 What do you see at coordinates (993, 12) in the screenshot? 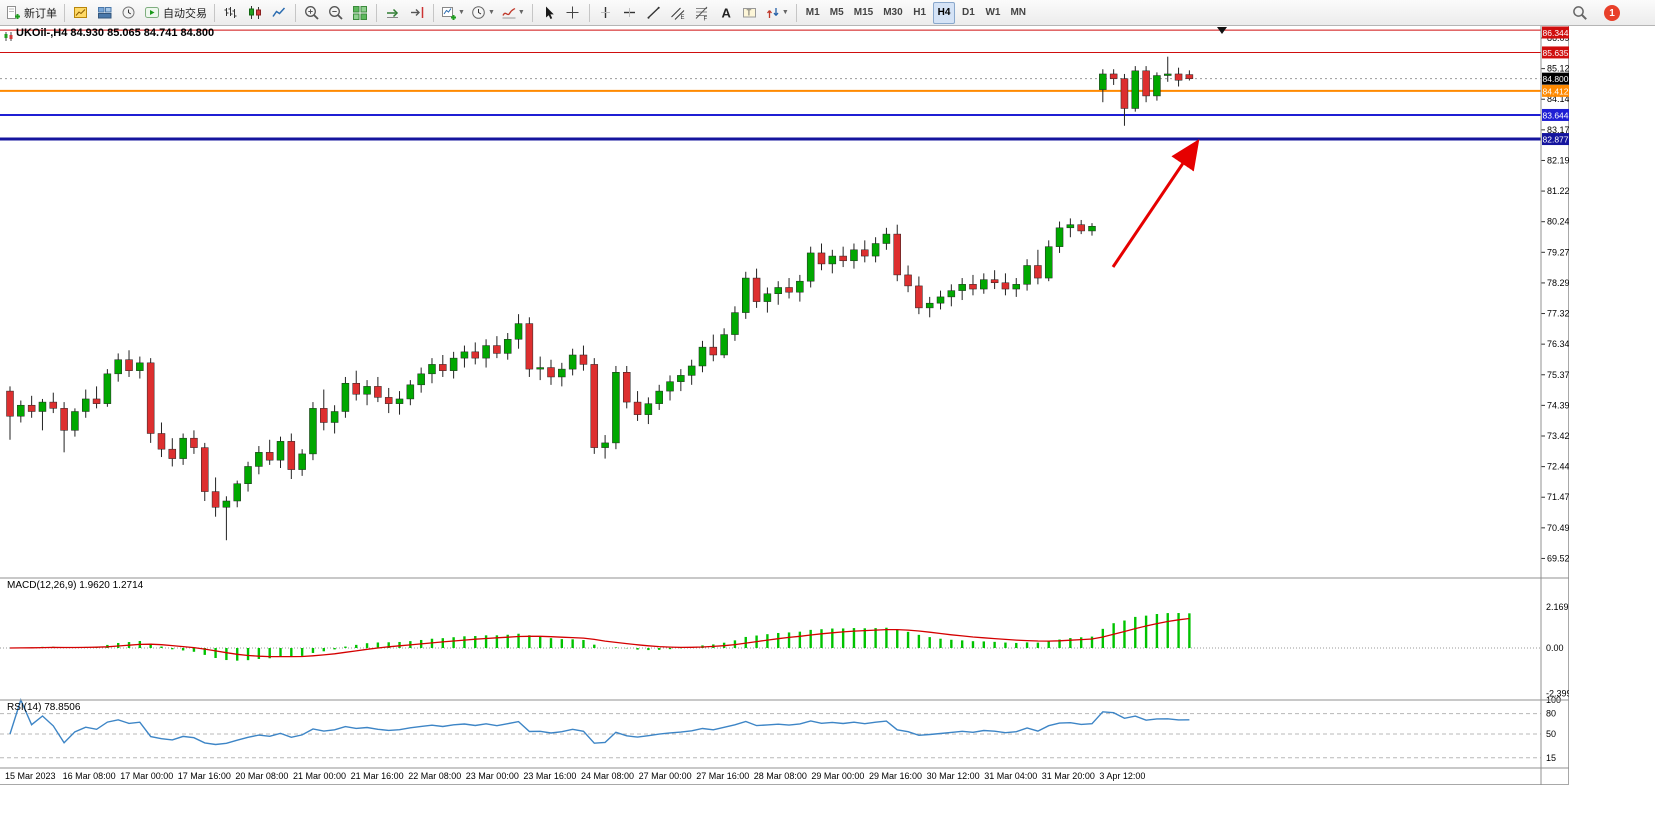
I see `timeframe-w1-button: W1` at bounding box center [993, 12].